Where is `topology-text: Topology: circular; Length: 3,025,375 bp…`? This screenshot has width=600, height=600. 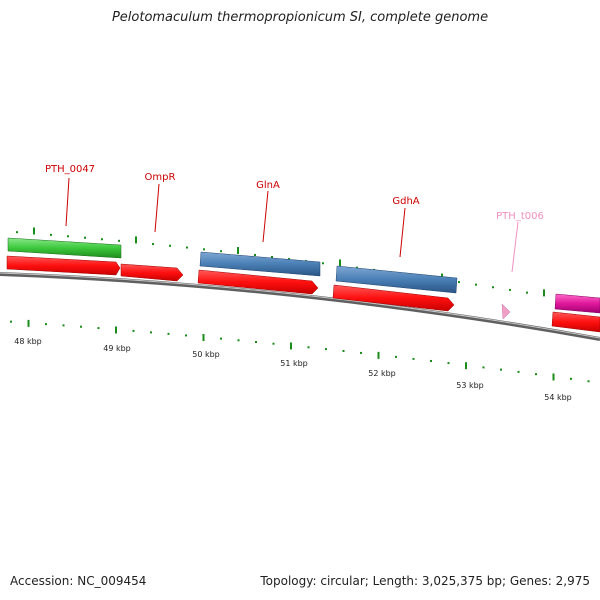 topology-text: Topology: circular; Length: 3,025,375 bp… is located at coordinates (425, 581).